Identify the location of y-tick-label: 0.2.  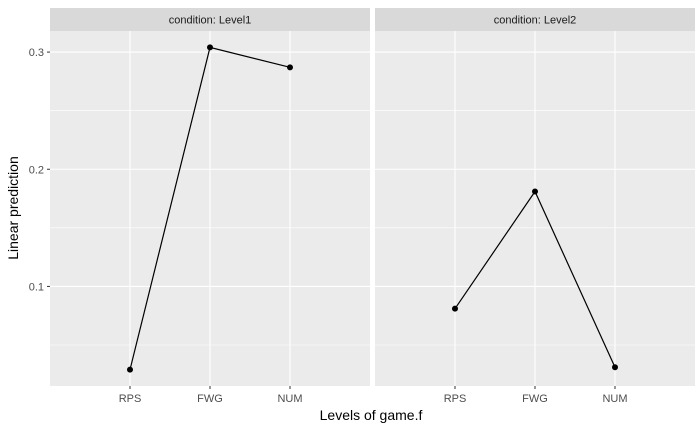
(36, 170).